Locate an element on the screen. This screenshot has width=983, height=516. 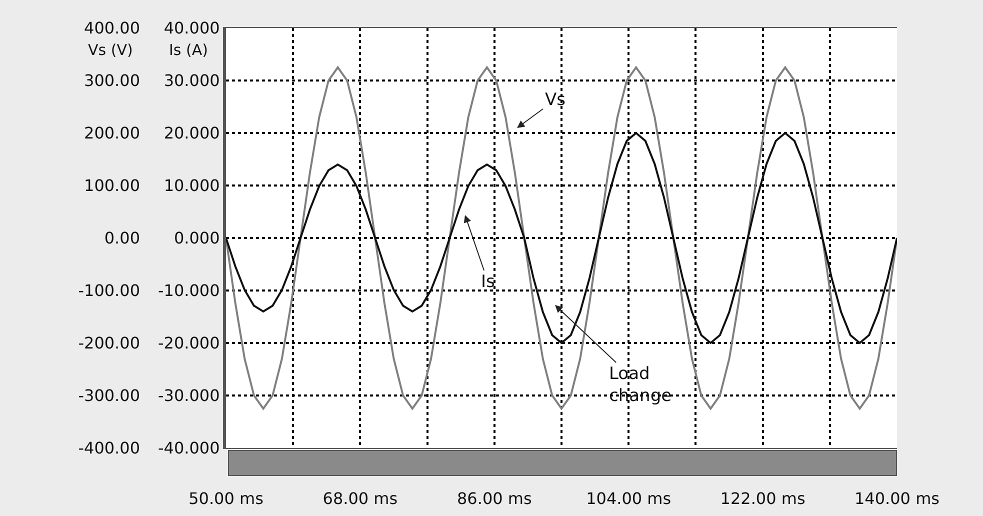
y2-tick-label: 40.000 is located at coordinates (192, 28).